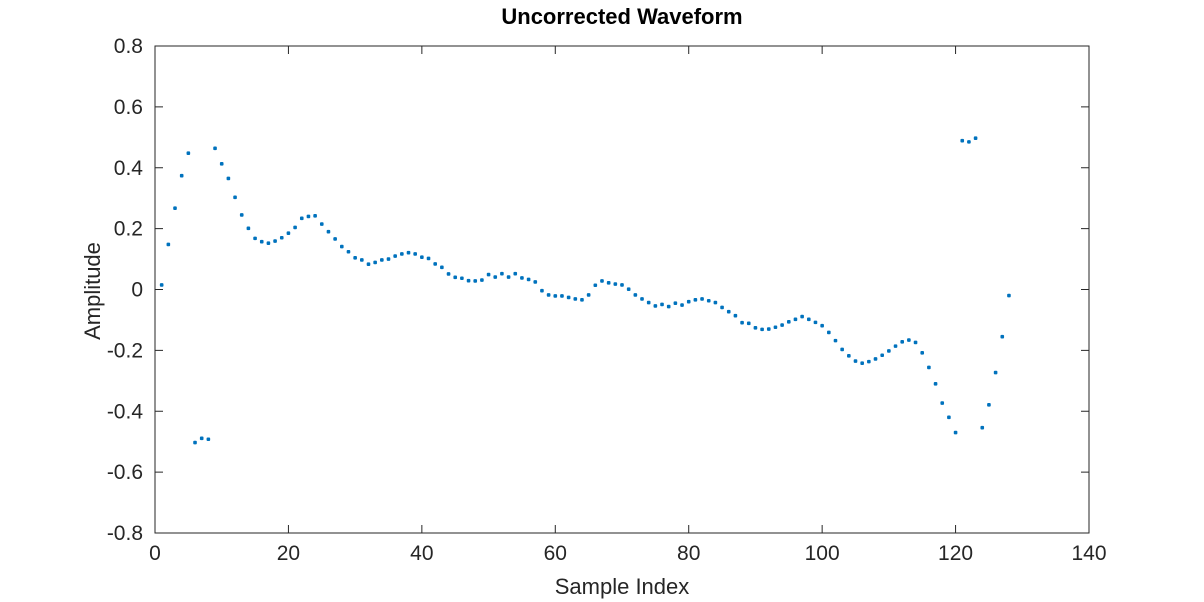  I want to click on y-tick-label: -0.6, so click(125, 472).